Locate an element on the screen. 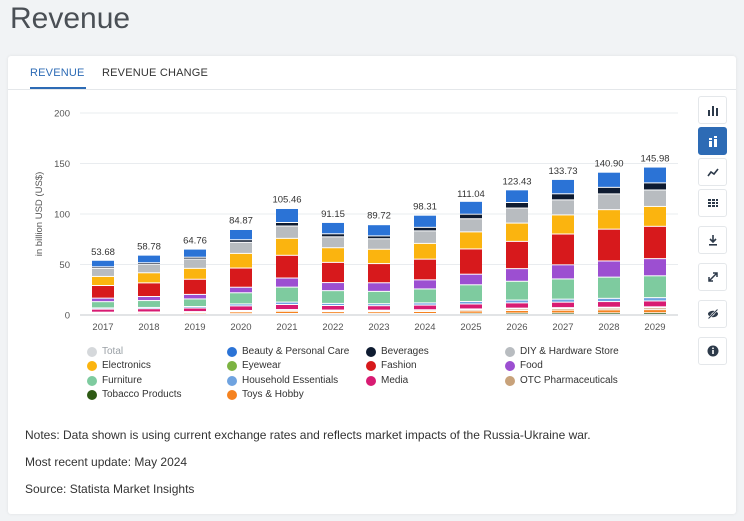 This screenshot has width=744, height=521. source-text: Source: Statista Market Insights is located at coordinates (110, 489).